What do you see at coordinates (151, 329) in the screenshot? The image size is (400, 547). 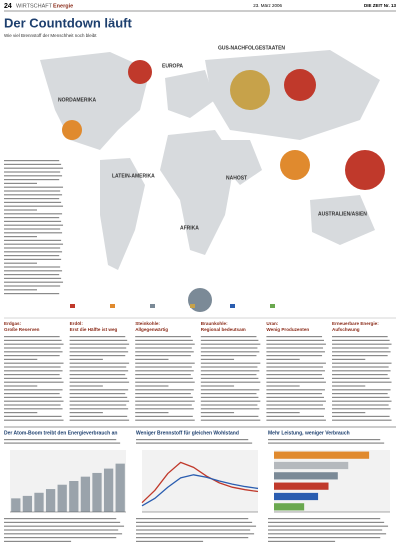 I see `column-heading: Allgegenwärtig` at bounding box center [151, 329].